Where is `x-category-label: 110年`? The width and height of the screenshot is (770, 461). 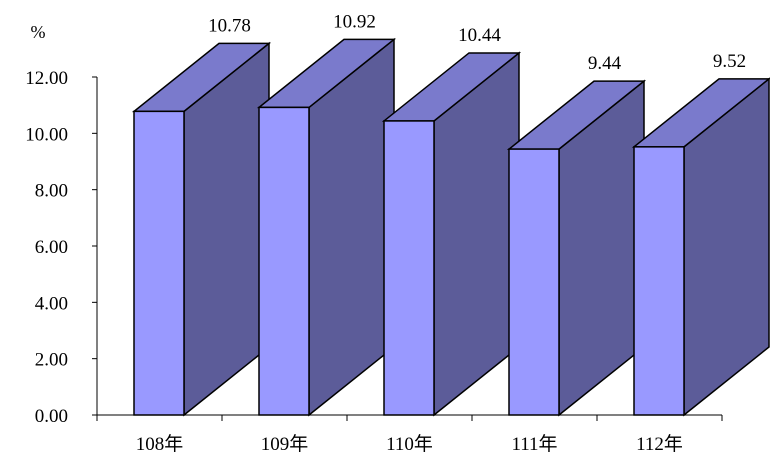
x-category-label: 110年 is located at coordinates (409, 444).